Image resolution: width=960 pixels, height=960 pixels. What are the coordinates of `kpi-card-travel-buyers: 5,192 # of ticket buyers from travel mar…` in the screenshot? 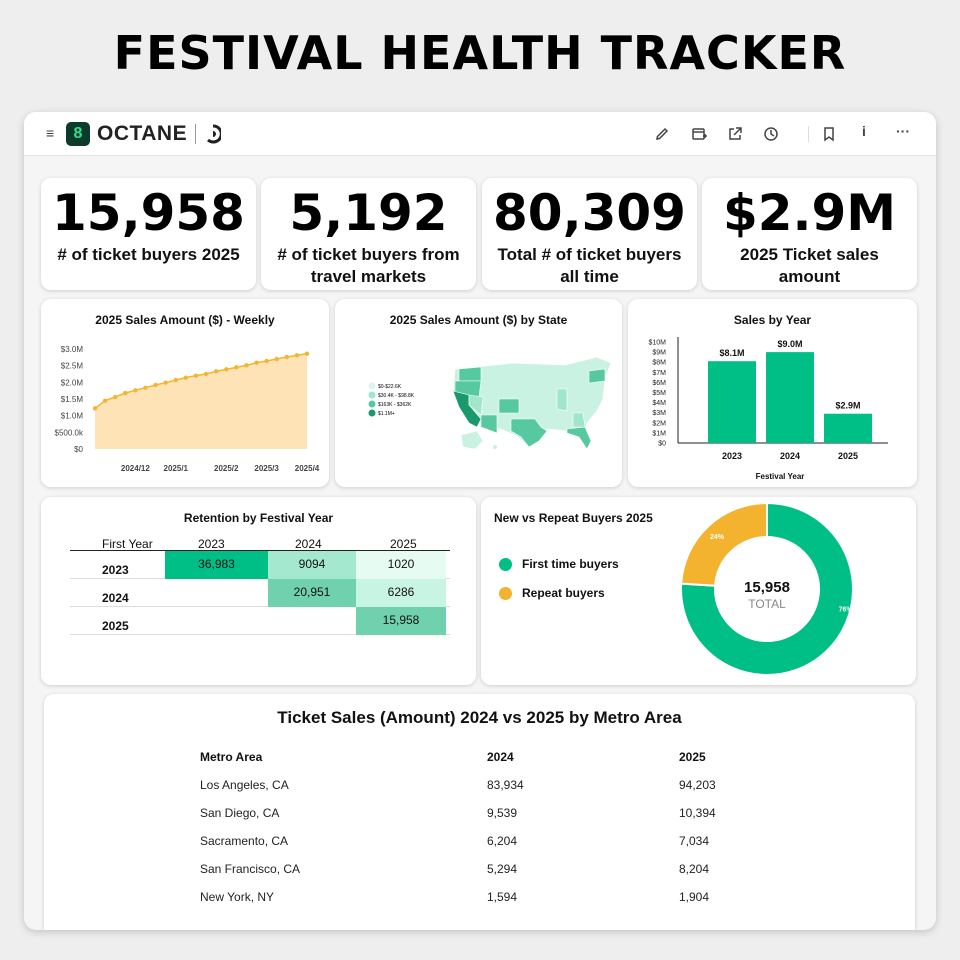 It's located at (368, 234).